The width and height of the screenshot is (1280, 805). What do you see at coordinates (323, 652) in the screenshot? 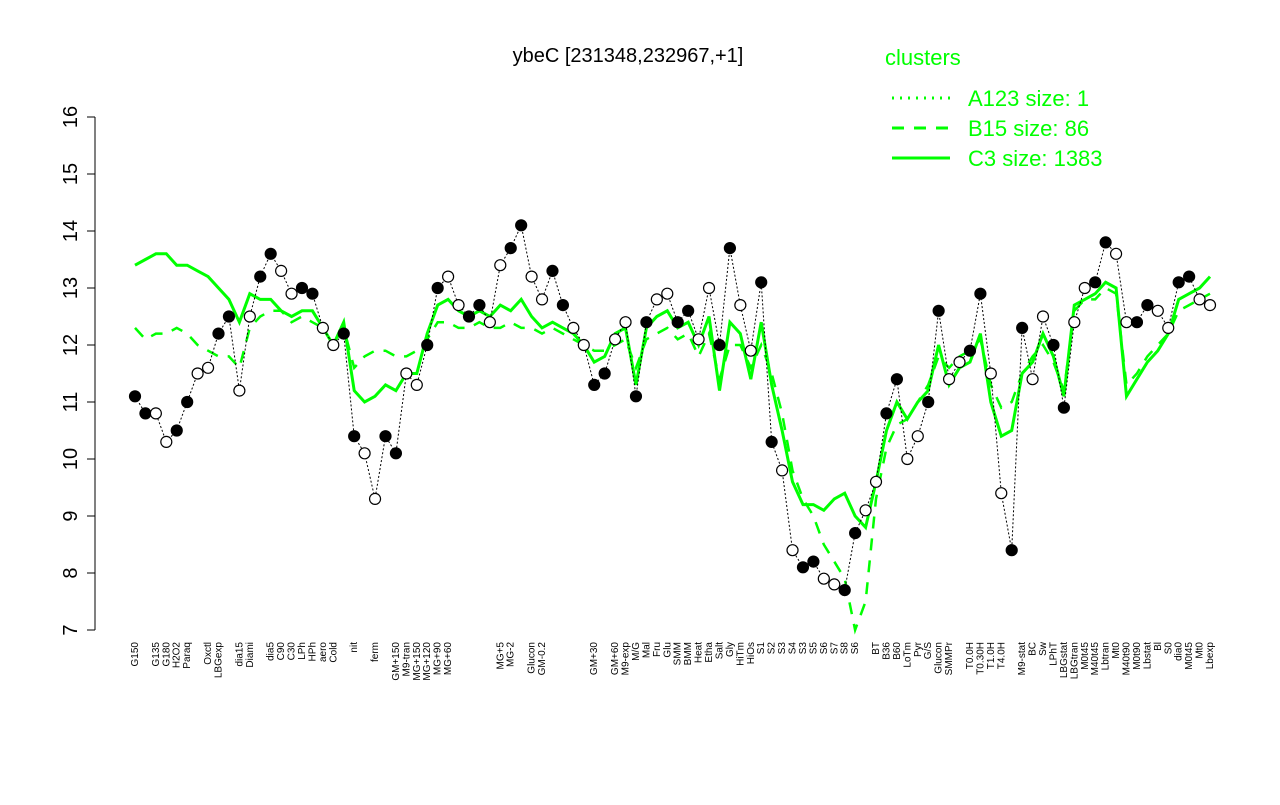
I see `x-tick-label: aero` at bounding box center [323, 652].